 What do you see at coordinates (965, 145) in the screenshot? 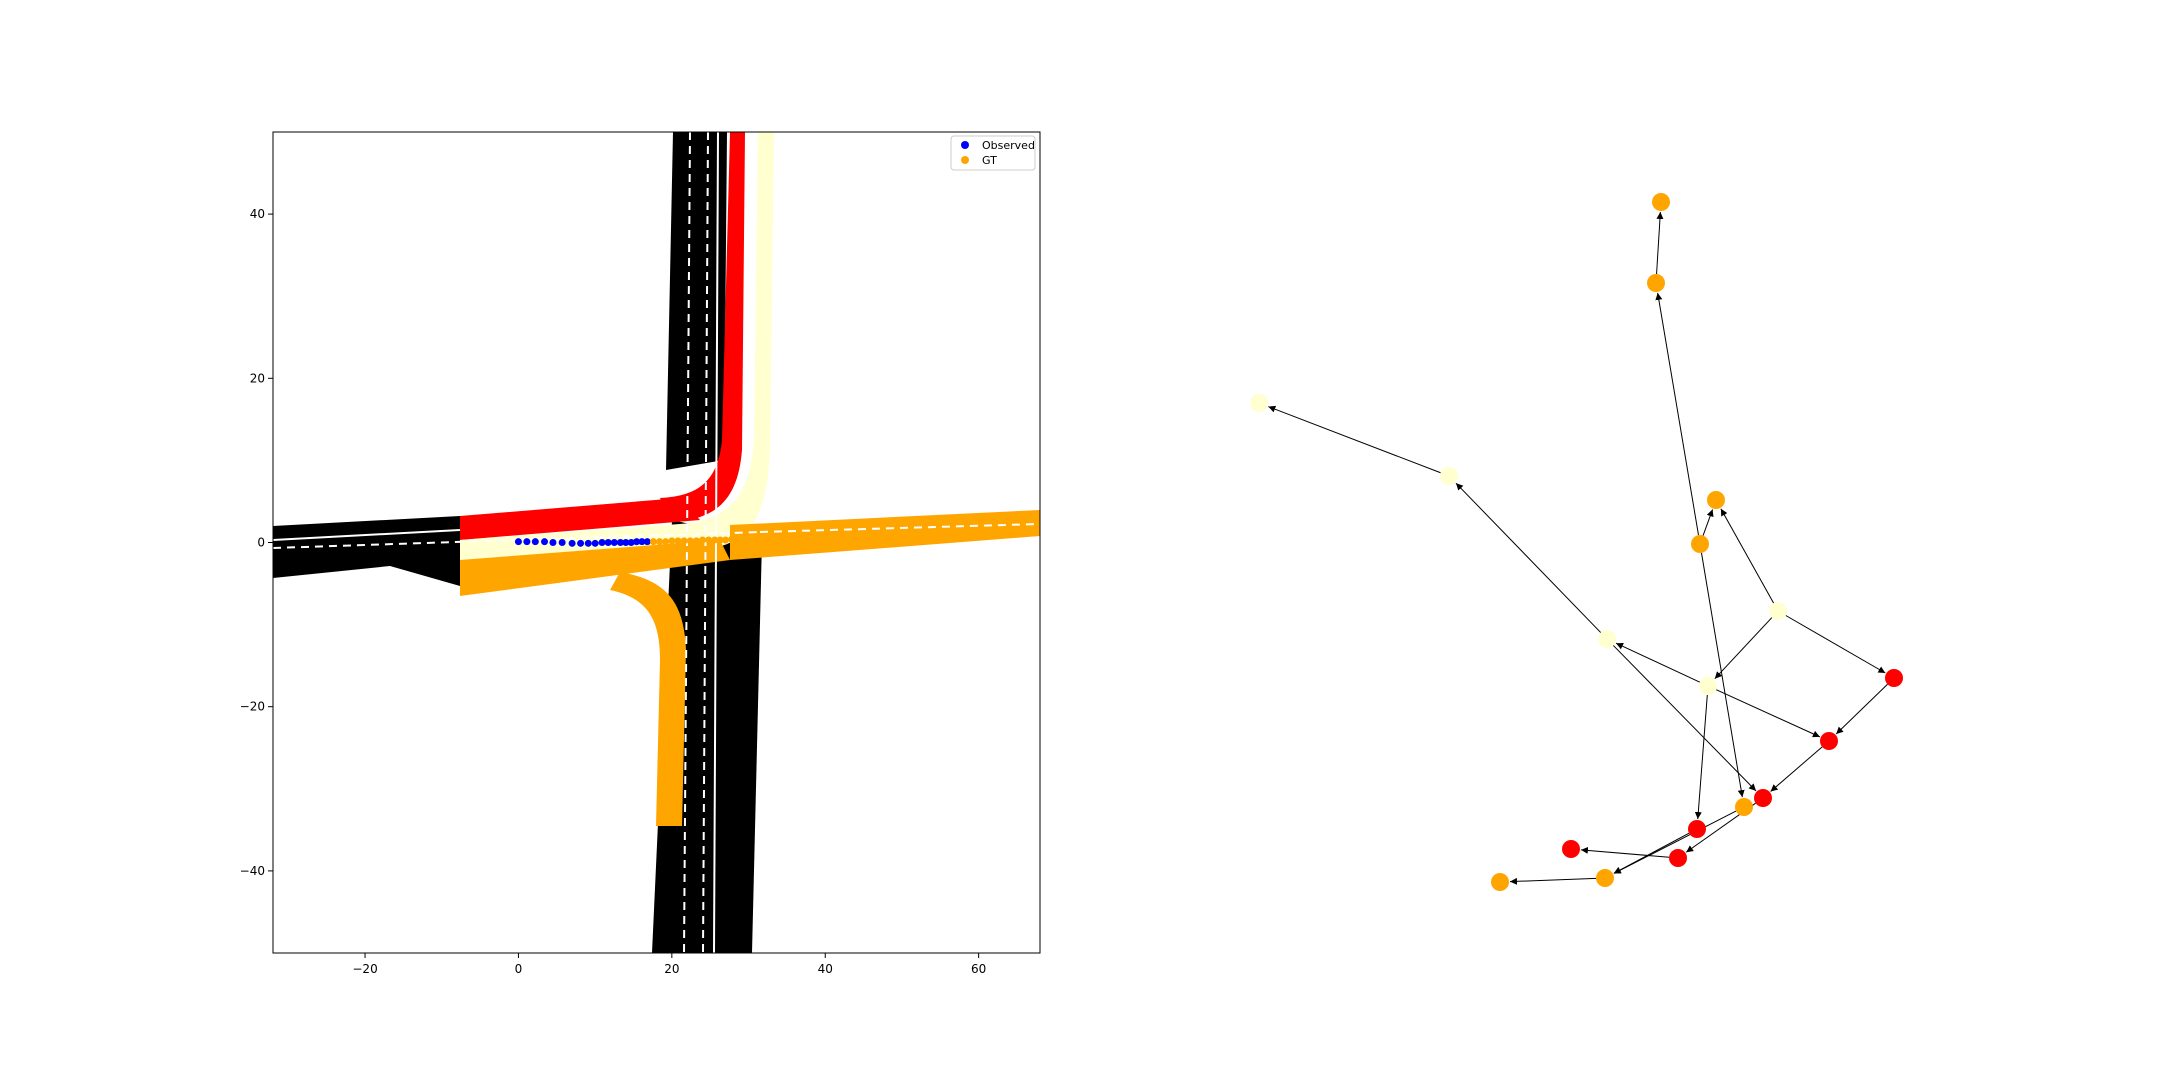
I see `legend-observed-marker` at bounding box center [965, 145].